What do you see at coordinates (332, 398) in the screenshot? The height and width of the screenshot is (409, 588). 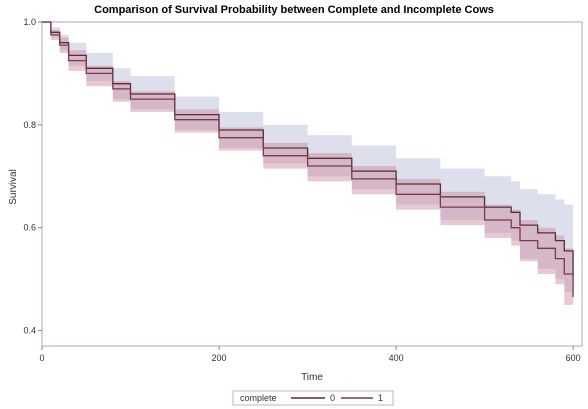 I see `legend-label-0: 0` at bounding box center [332, 398].